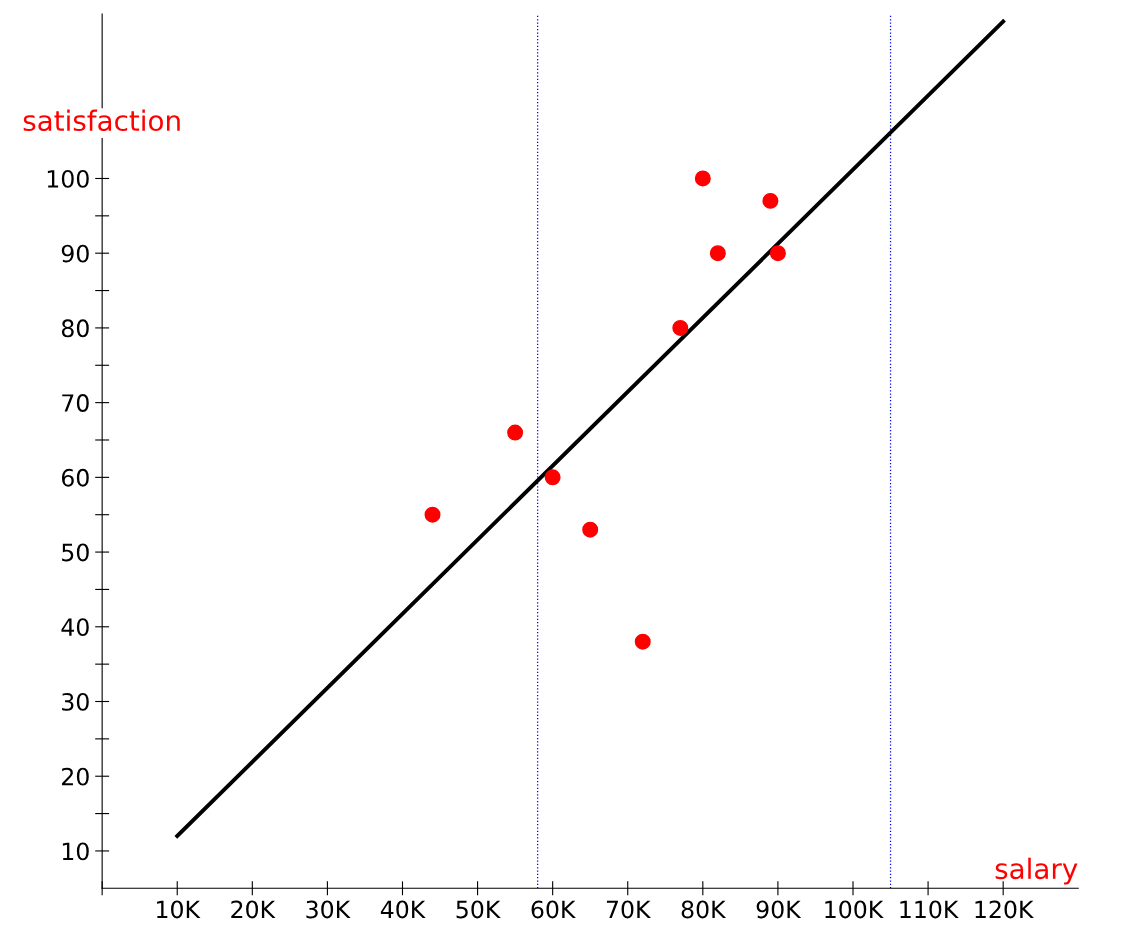  What do you see at coordinates (929, 909) in the screenshot?
I see `x-tick-label: 110K` at bounding box center [929, 909].